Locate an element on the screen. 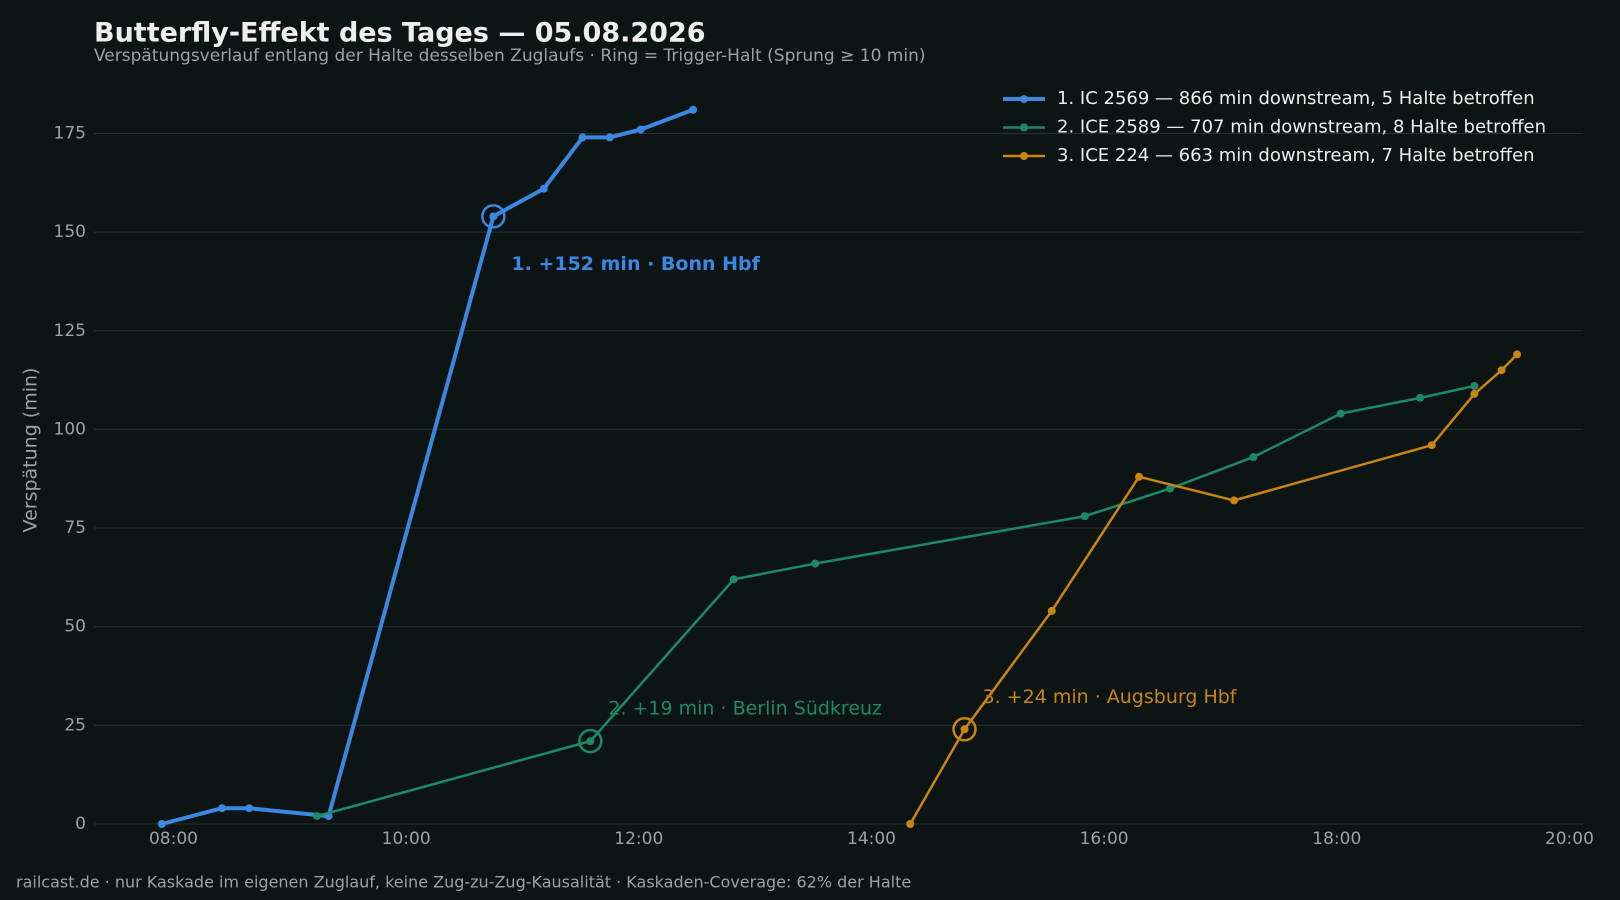 The height and width of the screenshot is (900, 1620). x-tick-label: 12:00 is located at coordinates (638, 839).